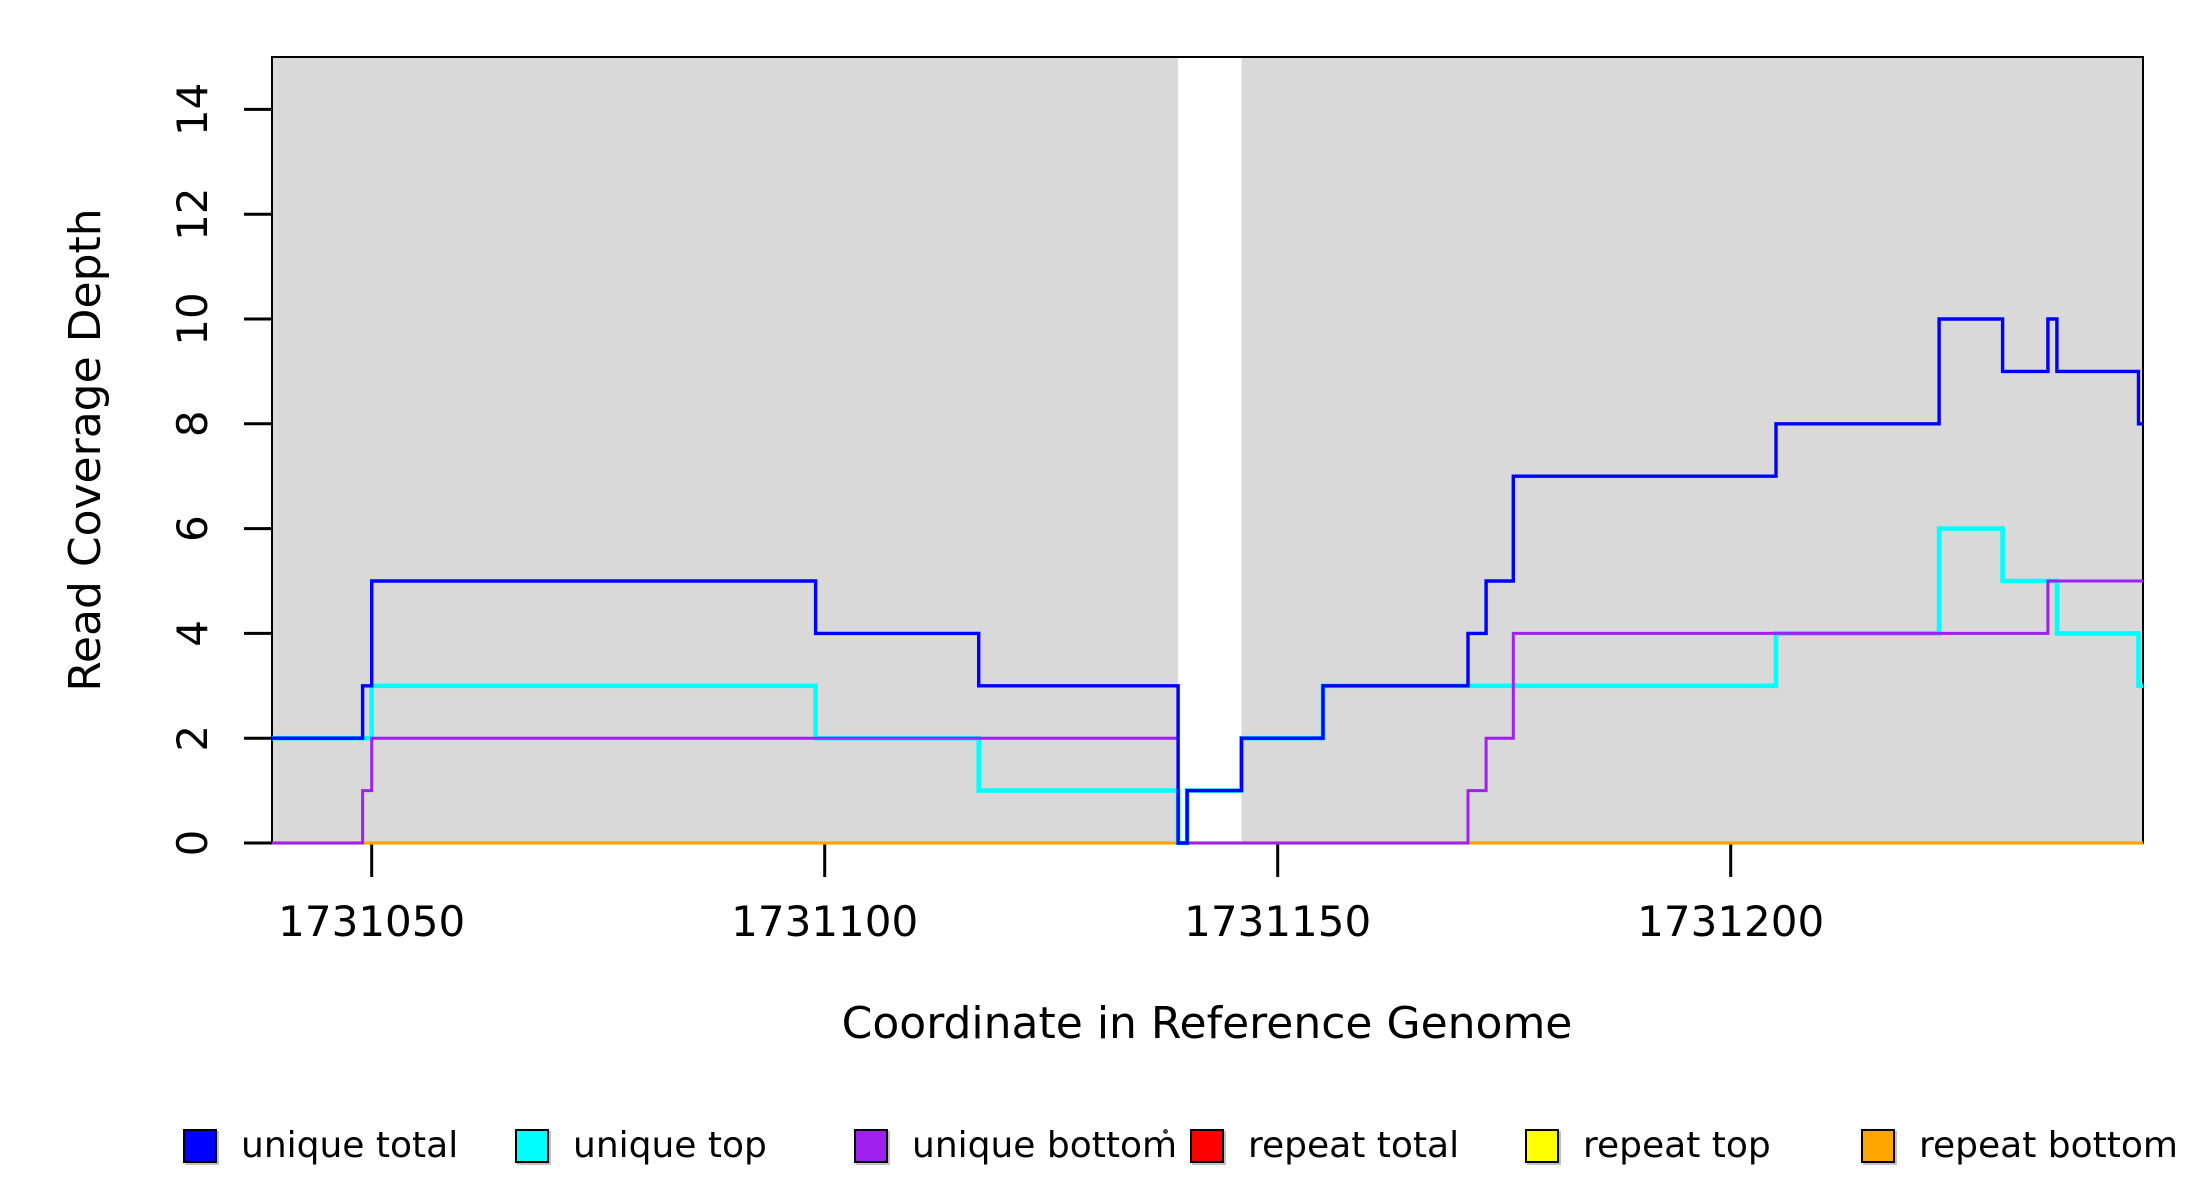  I want to click on legend-swatch-repeat-bottom, so click(1878, 1146).